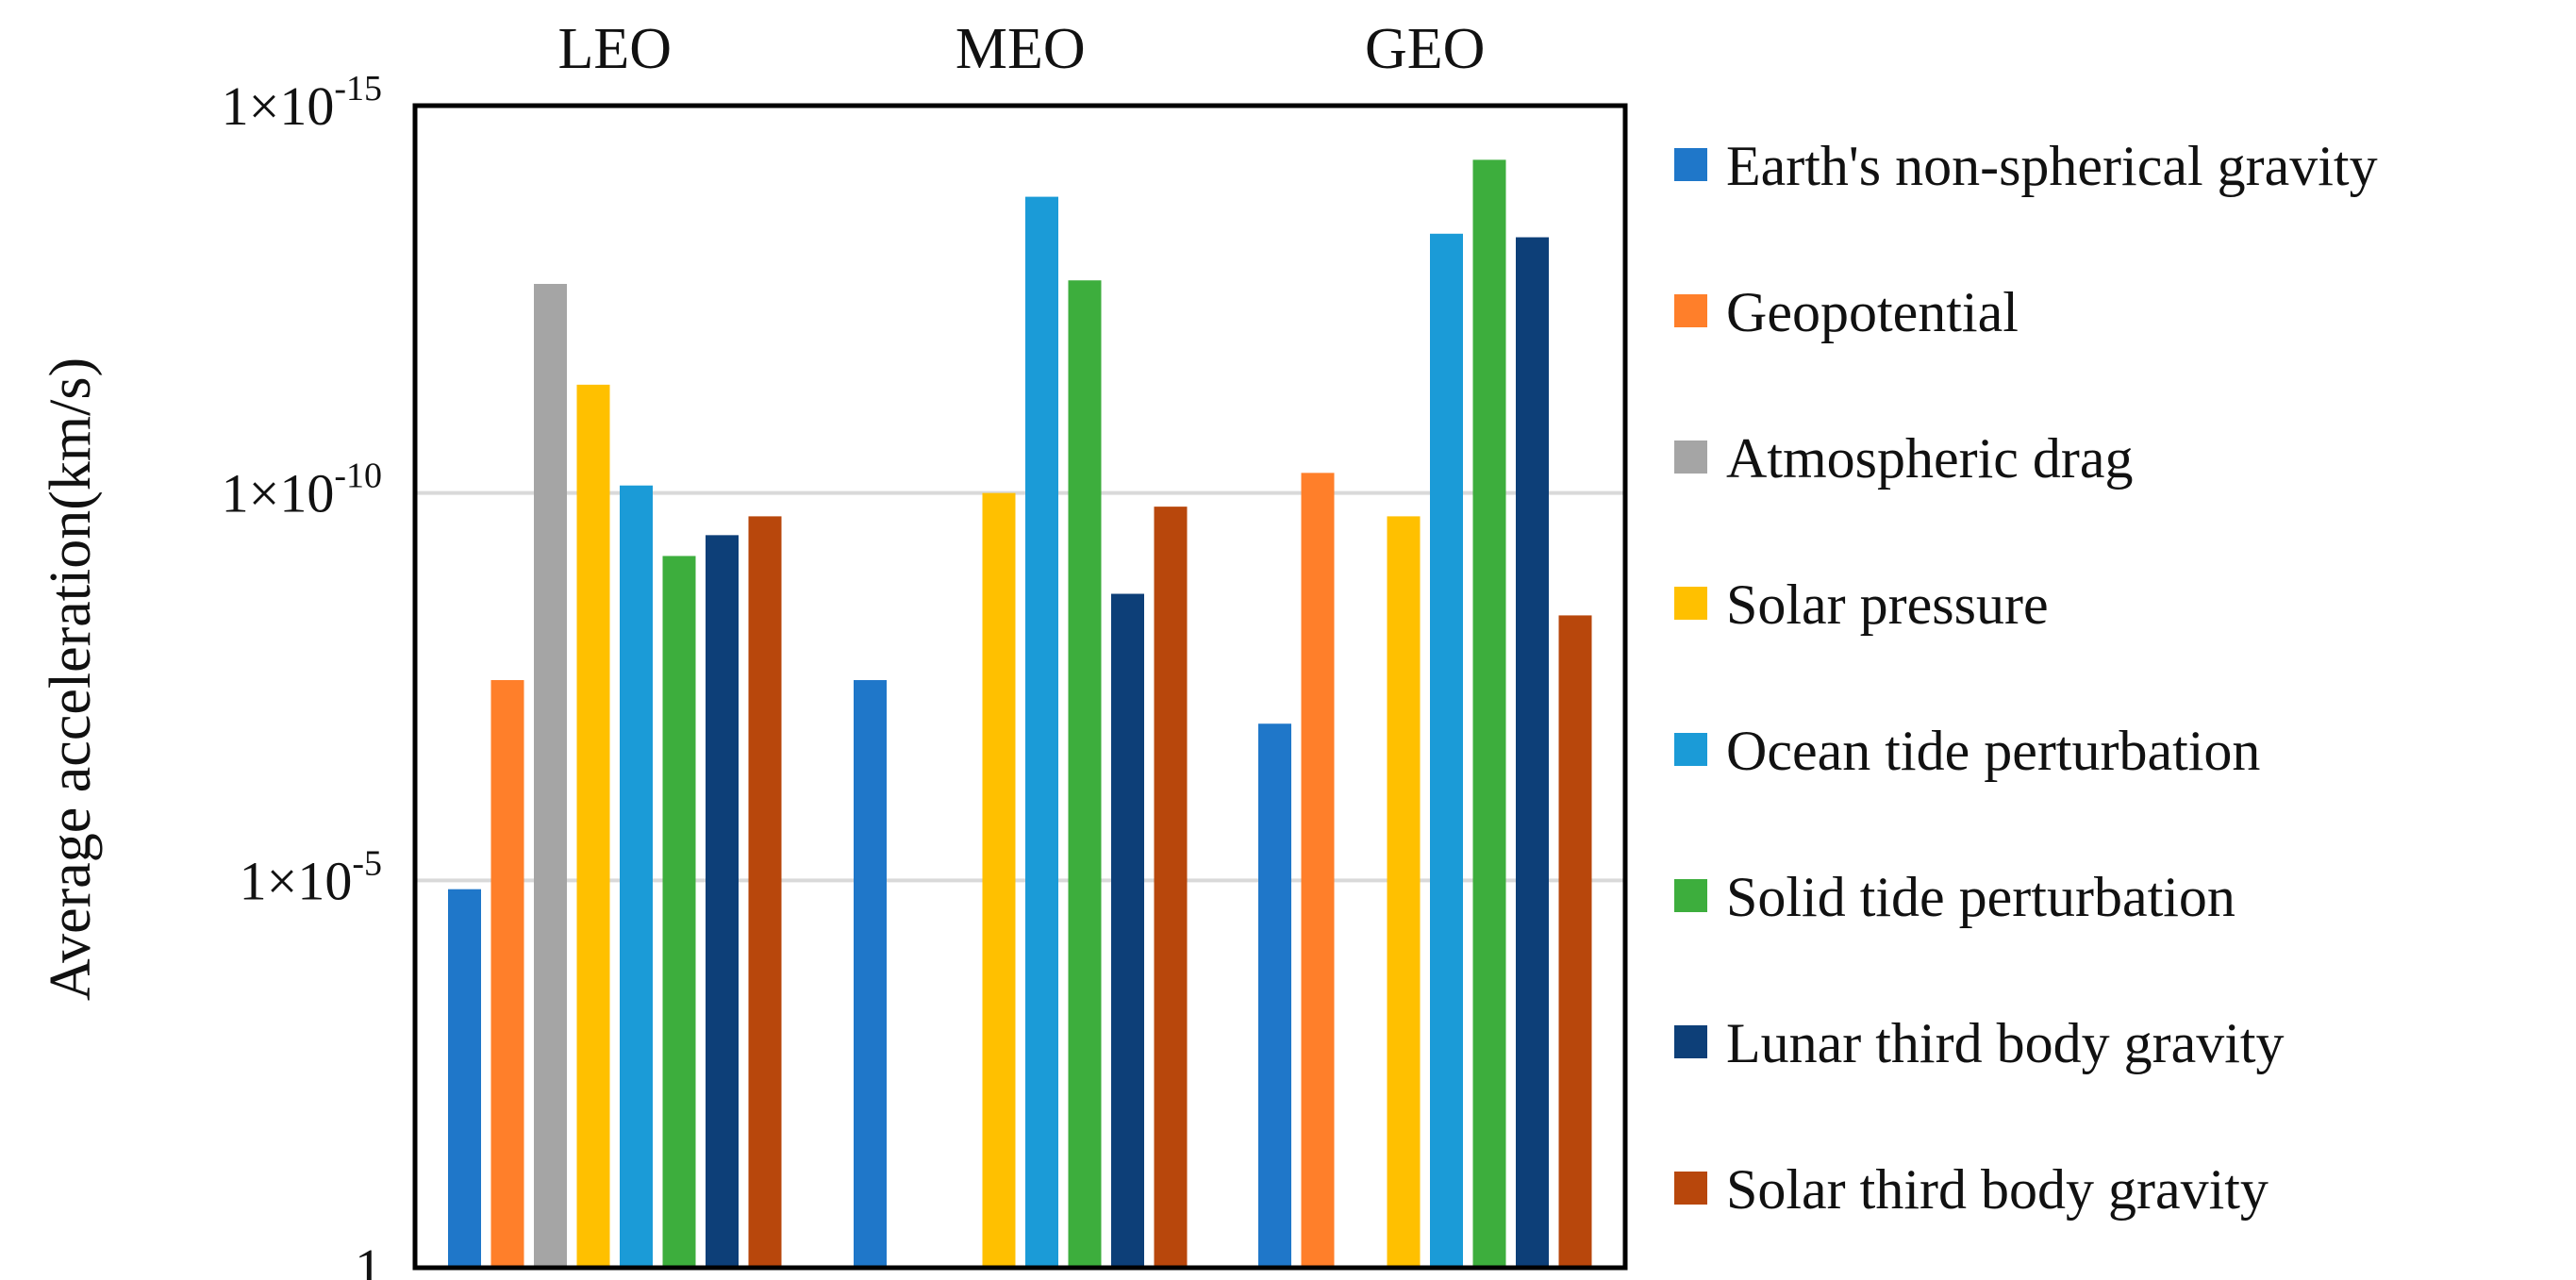 The image size is (2576, 1280). I want to click on category-labels: LEO MEO GEO, so click(1021, 49).